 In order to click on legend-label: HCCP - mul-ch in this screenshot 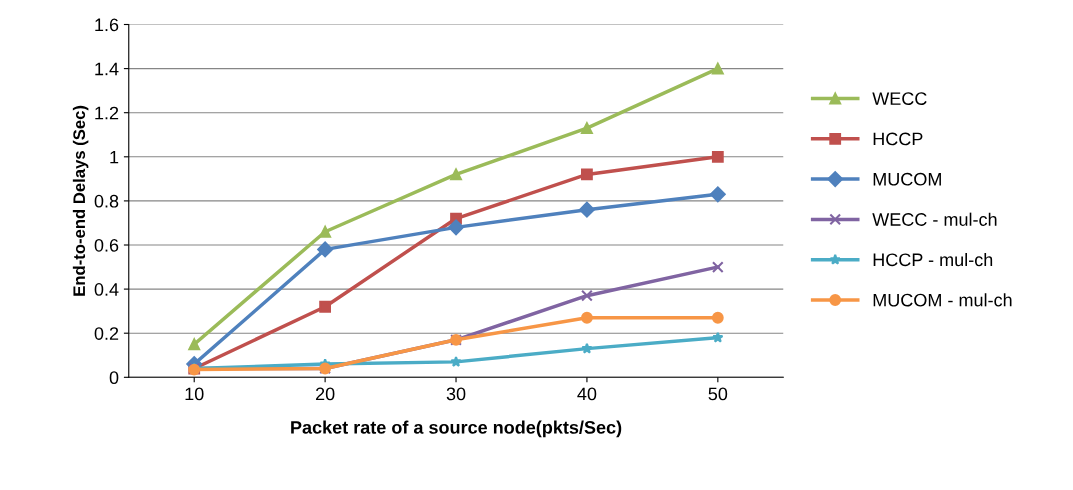, I will do `click(933, 259)`.